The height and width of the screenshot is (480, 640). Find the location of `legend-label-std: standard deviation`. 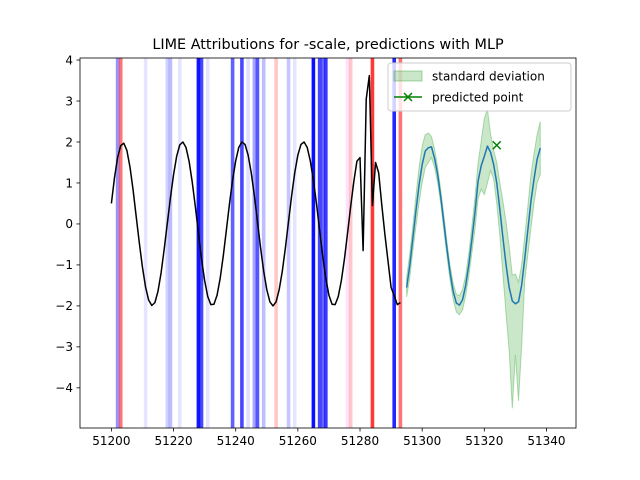

legend-label-std: standard deviation is located at coordinates (488, 77).